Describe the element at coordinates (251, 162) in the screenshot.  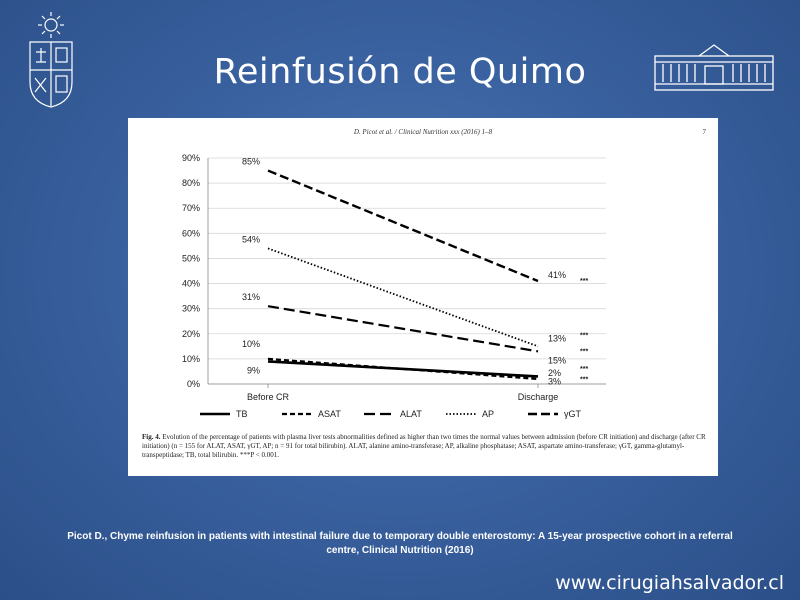
I see `data-label-before: 85%` at that location.